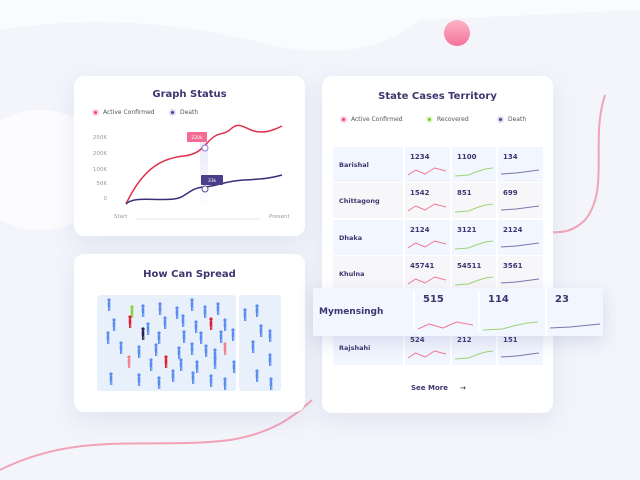 The width and height of the screenshot is (640, 480). Describe the element at coordinates (363, 312) in the screenshot. I see `row-name-cell: Mymensingh` at that location.